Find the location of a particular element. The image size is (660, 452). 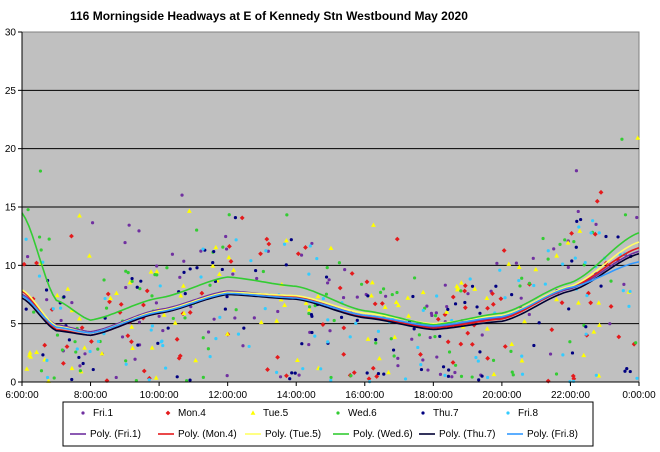

y-axis: 0 5 10 15 20 25 30 is located at coordinates (14, 208).